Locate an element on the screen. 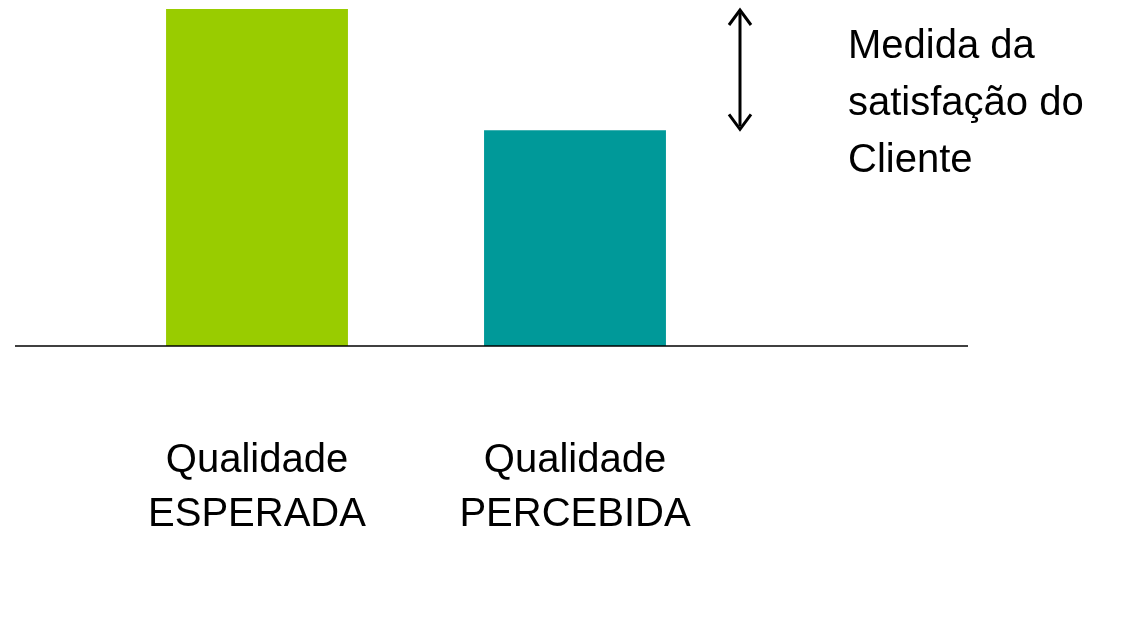 Image resolution: width=1142 pixels, height=630 pixels. x-tick-label: Qualidade PERCEBIDA is located at coordinates (575, 485).